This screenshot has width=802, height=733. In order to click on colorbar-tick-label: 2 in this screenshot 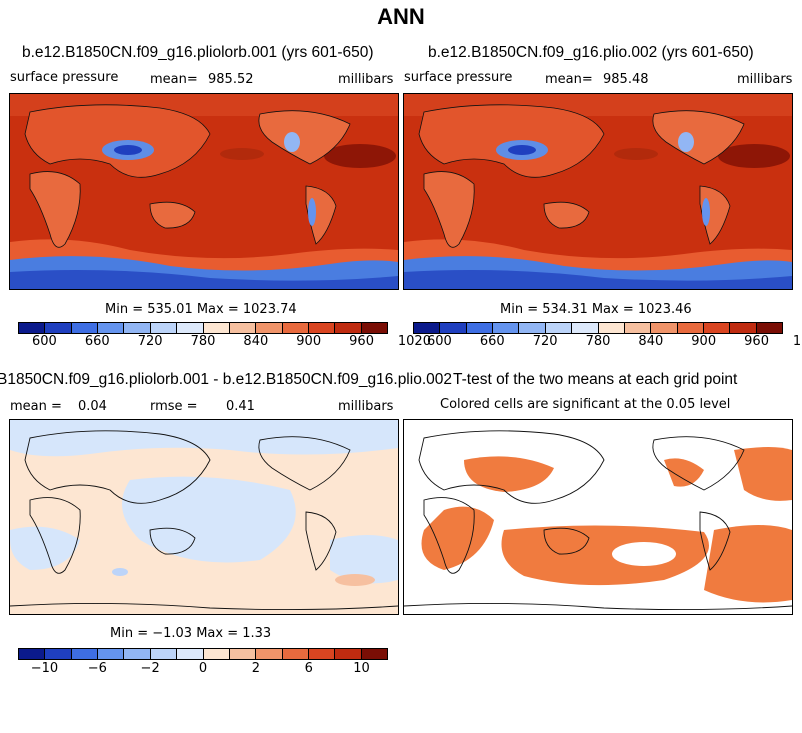, I will do `click(255, 668)`.